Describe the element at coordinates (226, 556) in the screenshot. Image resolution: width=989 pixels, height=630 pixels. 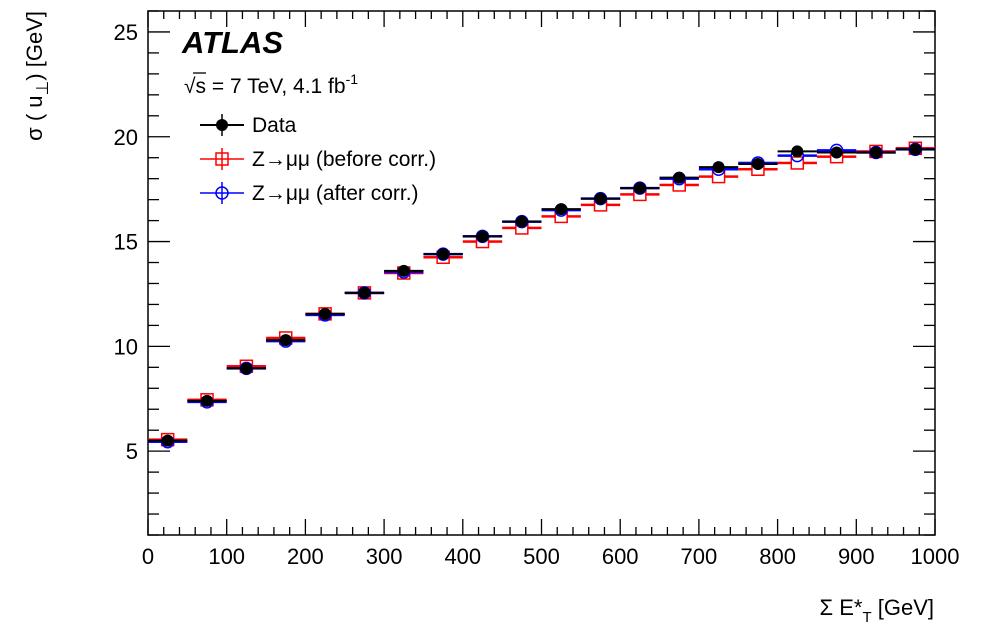
I see `x-tick-label: 100` at that location.